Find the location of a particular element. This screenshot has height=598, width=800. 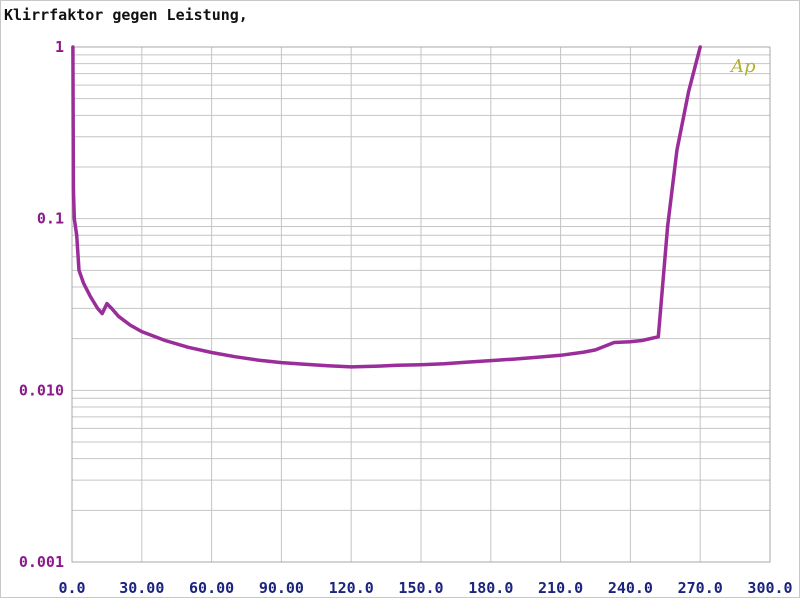

y-tick-label: 0.1 is located at coordinates (50, 219).